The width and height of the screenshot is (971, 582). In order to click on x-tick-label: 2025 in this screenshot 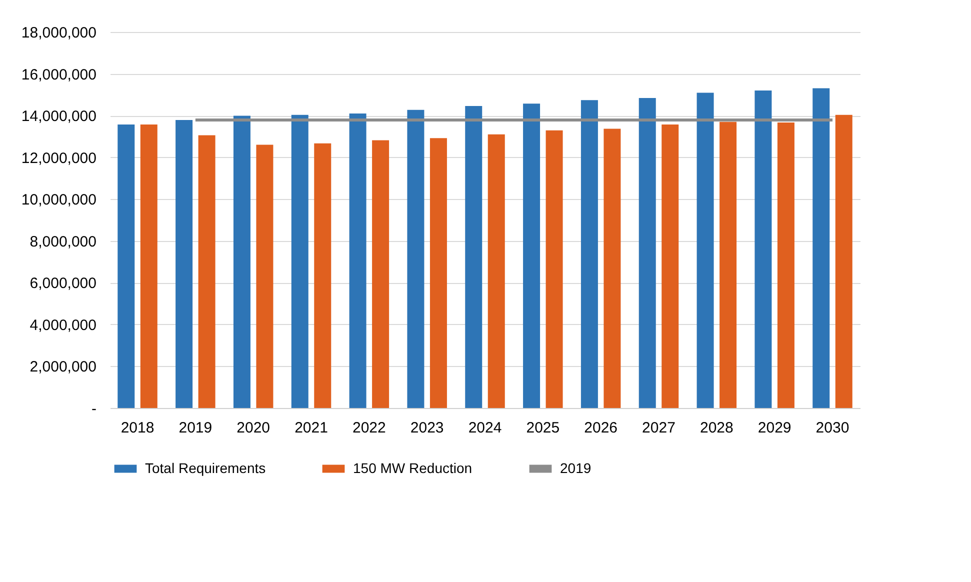, I will do `click(543, 428)`.